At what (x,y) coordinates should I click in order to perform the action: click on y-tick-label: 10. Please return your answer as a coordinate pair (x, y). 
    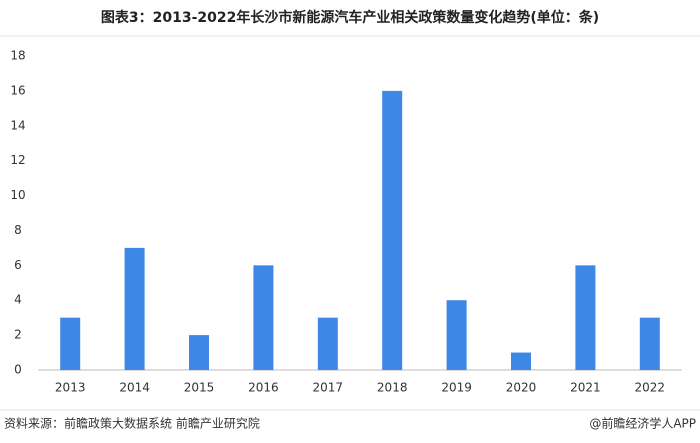
    Looking at the image, I should click on (17, 195).